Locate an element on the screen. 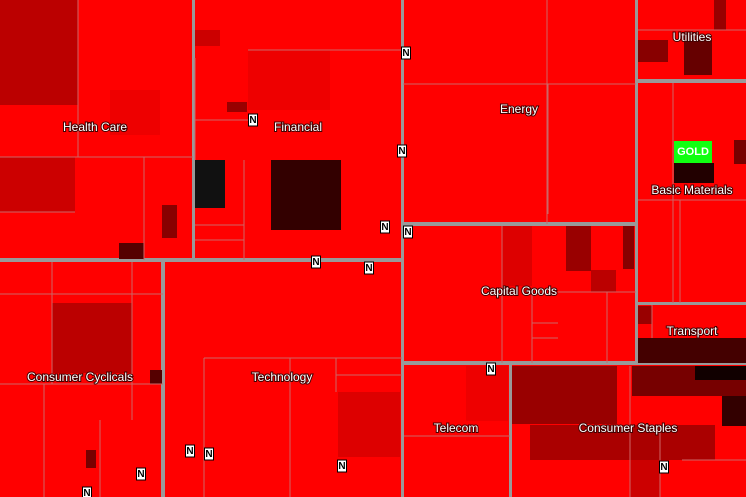 The image size is (746, 497). sector-label: Telecom is located at coordinates (456, 428).